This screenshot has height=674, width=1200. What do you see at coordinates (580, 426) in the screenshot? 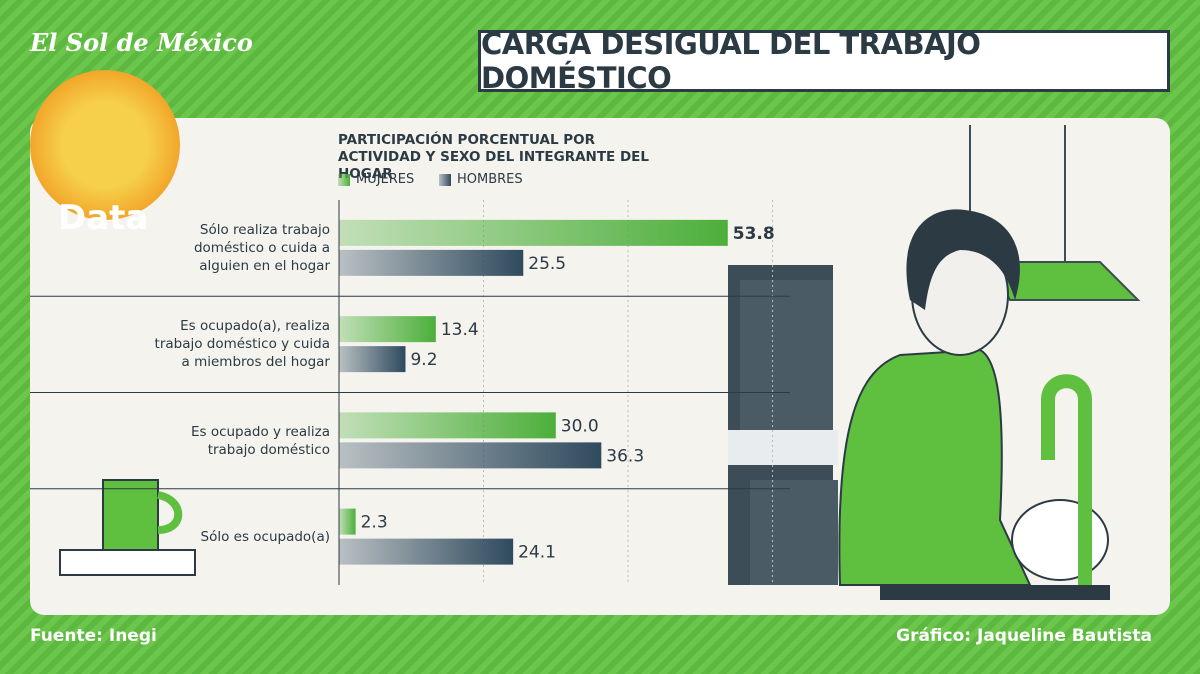
I see `value-label: 30.0` at bounding box center [580, 426].